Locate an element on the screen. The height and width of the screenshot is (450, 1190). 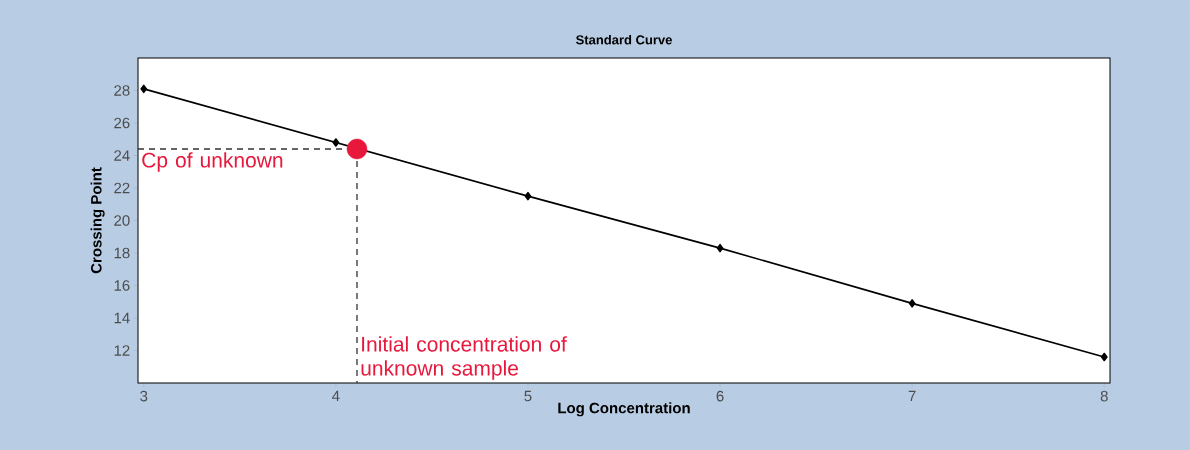
x-tick-label: 8 is located at coordinates (1104, 396).